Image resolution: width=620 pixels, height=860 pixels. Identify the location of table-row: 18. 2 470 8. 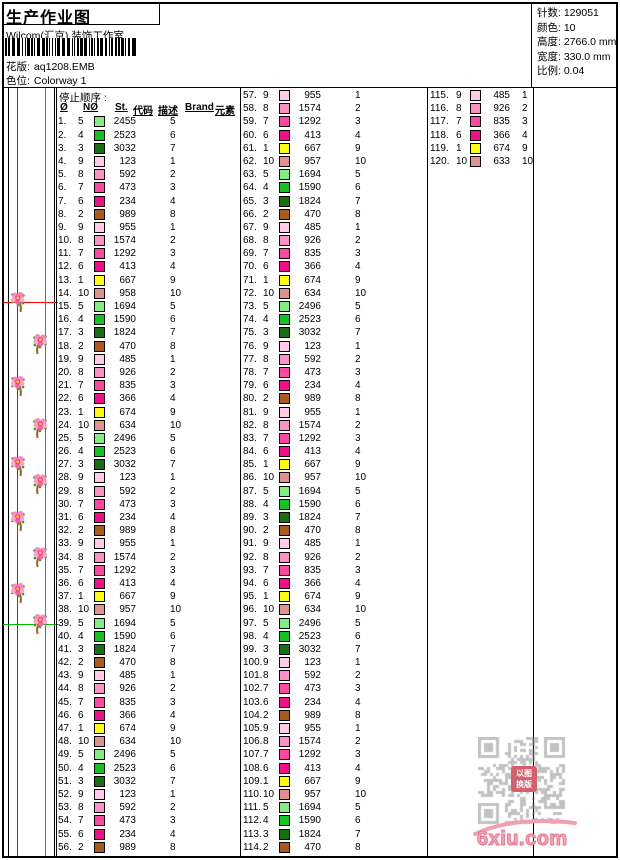
(148, 346).